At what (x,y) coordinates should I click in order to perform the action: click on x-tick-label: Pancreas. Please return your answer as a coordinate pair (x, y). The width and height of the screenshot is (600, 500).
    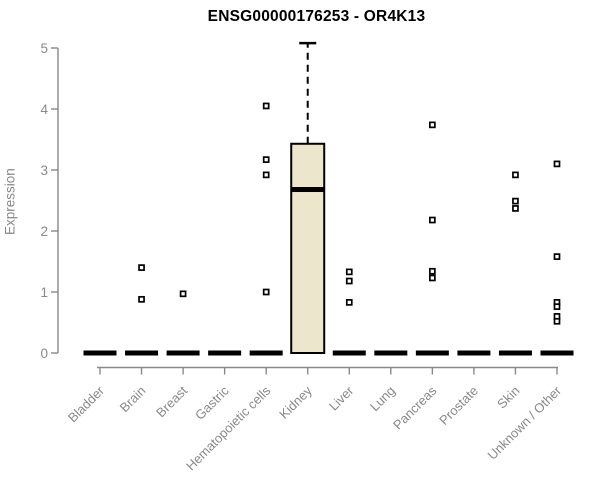
    Looking at the image, I should click on (415, 408).